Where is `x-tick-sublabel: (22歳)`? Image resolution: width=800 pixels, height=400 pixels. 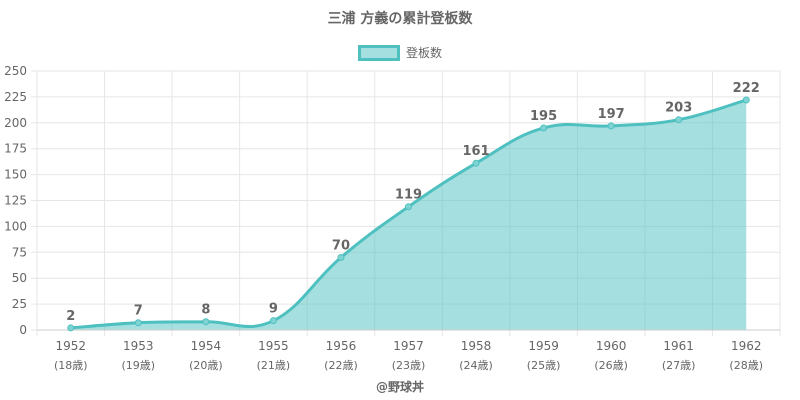 x-tick-sublabel: (22歳) is located at coordinates (341, 365).